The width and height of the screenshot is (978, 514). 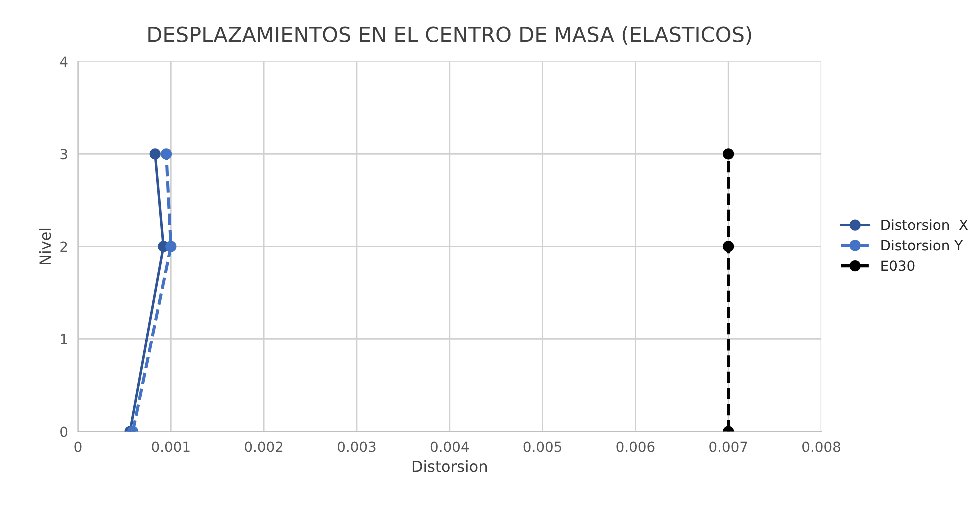 What do you see at coordinates (729, 447) in the screenshot?
I see `x-tick-label: 0.007` at bounding box center [729, 447].